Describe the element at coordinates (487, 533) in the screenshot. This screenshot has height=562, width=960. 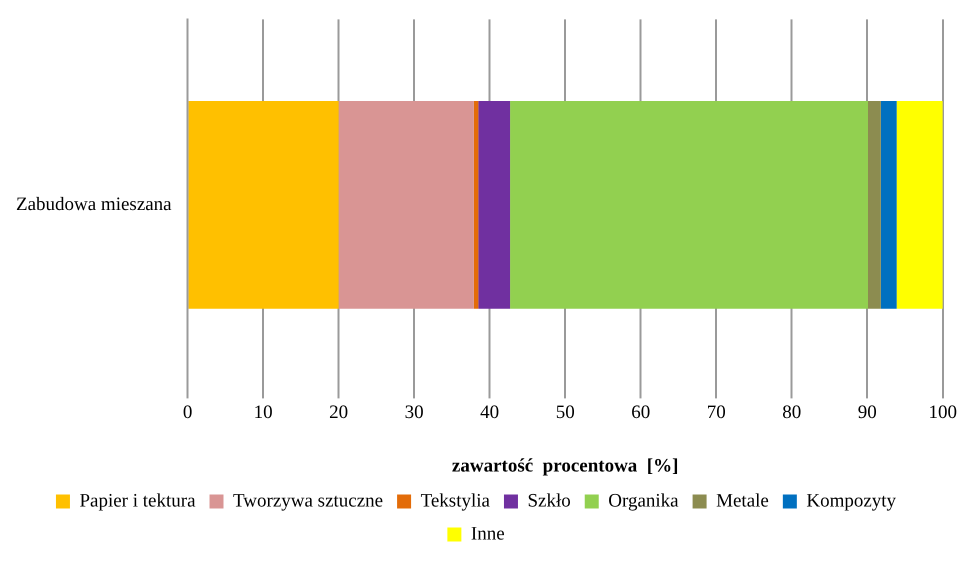
I see `legend-label: Inne` at that location.